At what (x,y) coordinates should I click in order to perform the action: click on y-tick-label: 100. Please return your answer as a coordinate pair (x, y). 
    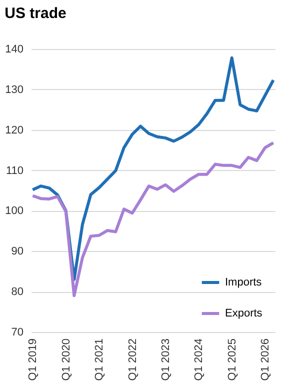
    Looking at the image, I should click on (14, 211).